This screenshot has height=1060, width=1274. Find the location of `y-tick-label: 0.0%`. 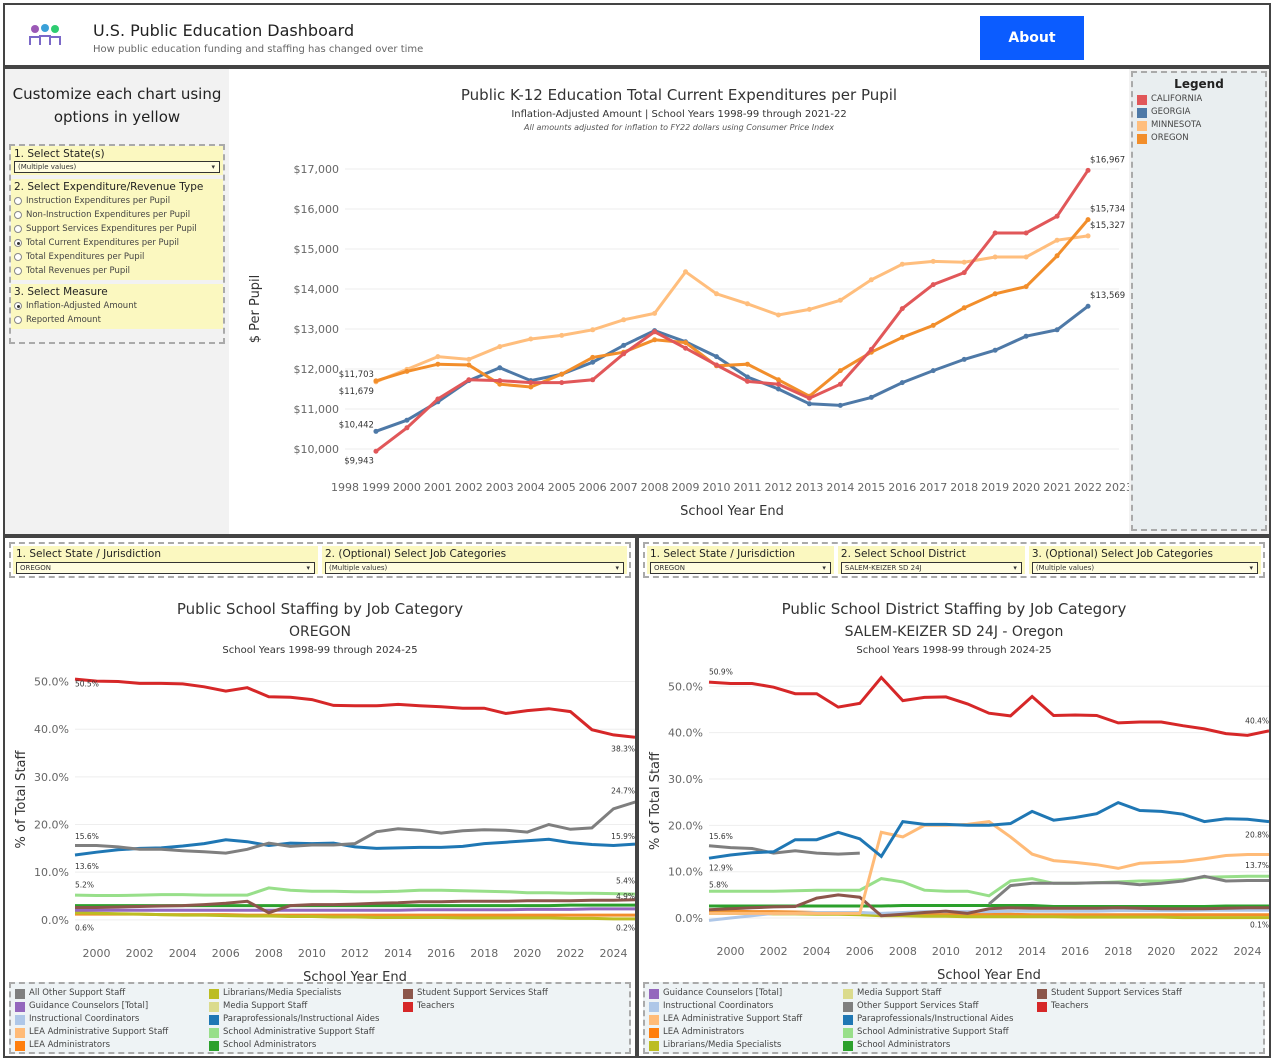

y-tick-label: 0.0% is located at coordinates (55, 920).